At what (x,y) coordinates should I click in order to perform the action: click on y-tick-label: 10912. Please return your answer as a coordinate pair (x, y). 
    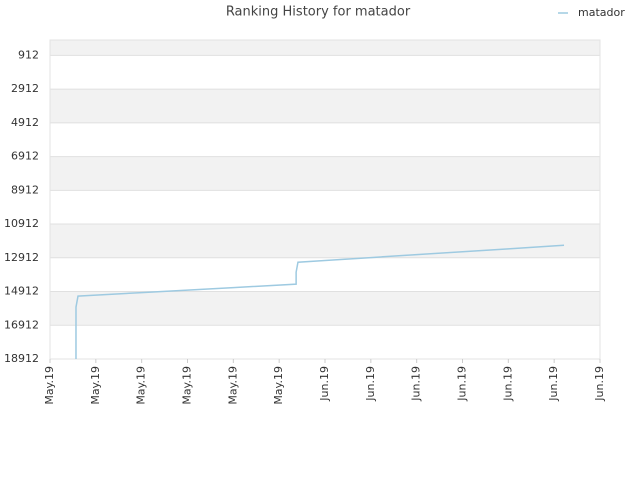
    Looking at the image, I should click on (21, 223).